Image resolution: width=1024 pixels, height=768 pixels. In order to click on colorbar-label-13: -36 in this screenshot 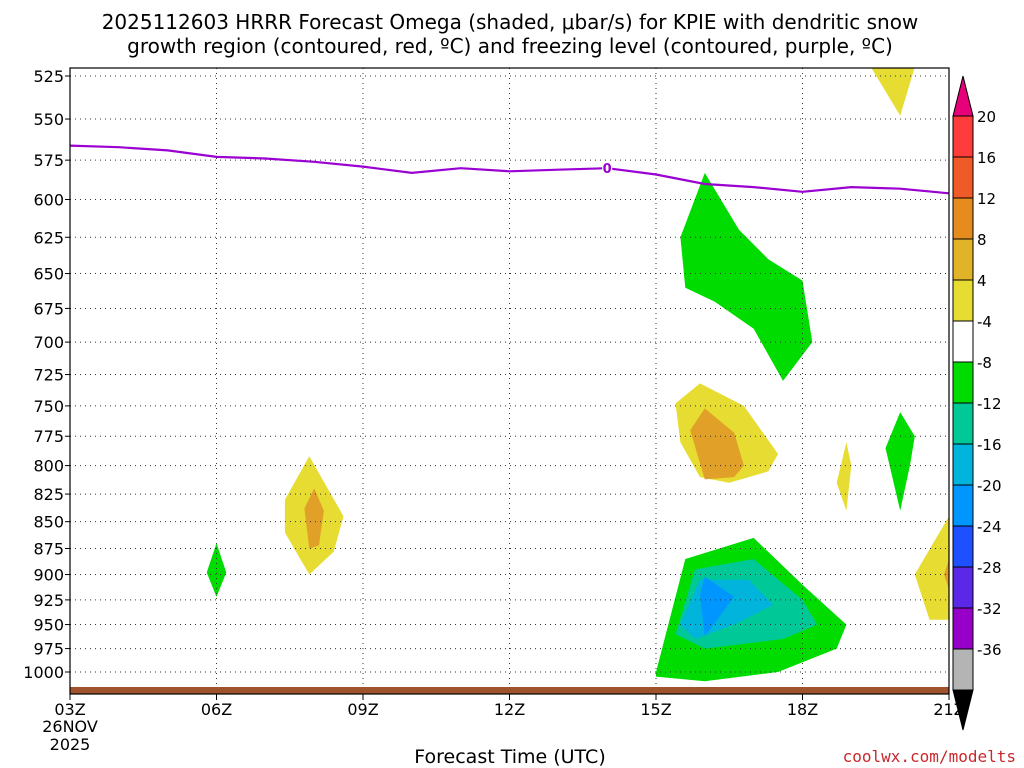, I will do `click(989, 650)`.